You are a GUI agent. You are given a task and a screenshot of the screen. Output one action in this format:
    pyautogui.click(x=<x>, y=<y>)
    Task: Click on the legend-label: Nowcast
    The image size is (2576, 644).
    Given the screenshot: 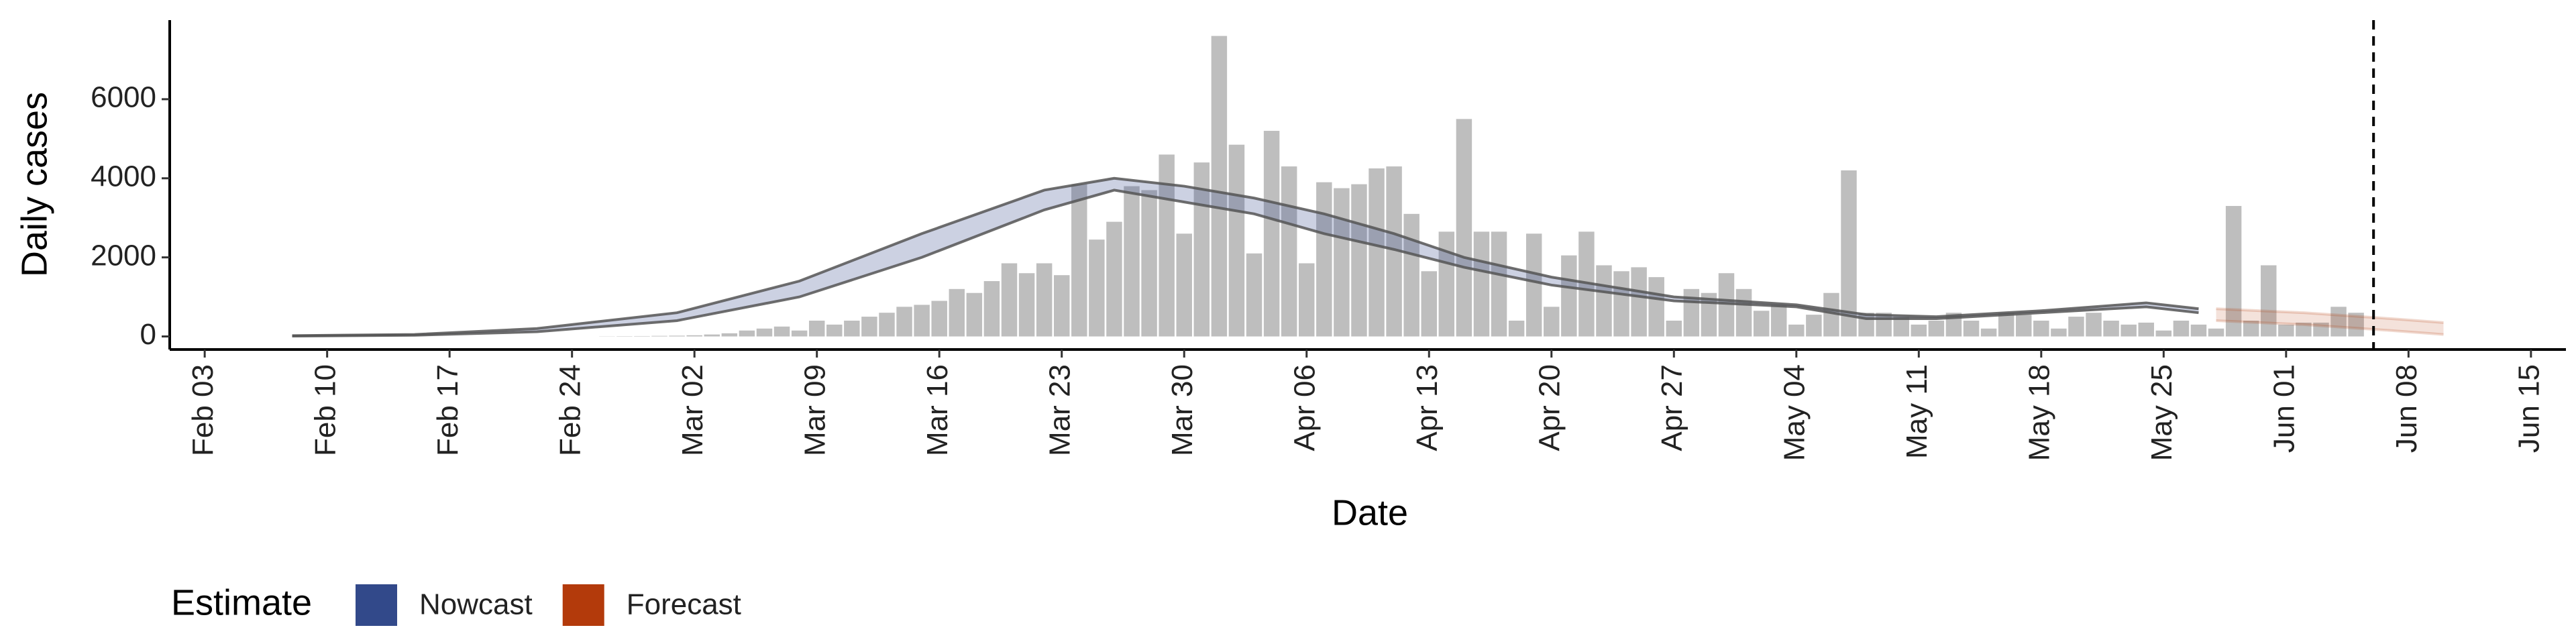 What is the action you would take?
    pyautogui.click(x=476, y=604)
    